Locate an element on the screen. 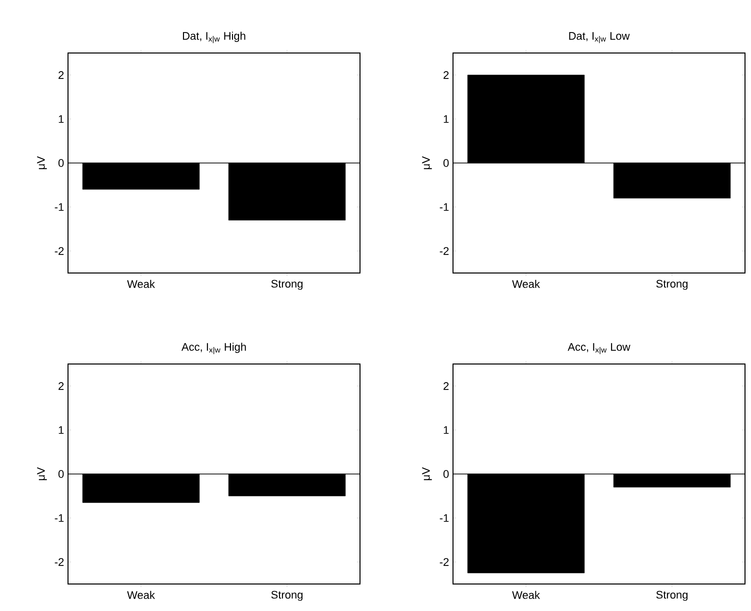  chart-title: Acc, I$_{x|w}$ Low is located at coordinates (599, 348).